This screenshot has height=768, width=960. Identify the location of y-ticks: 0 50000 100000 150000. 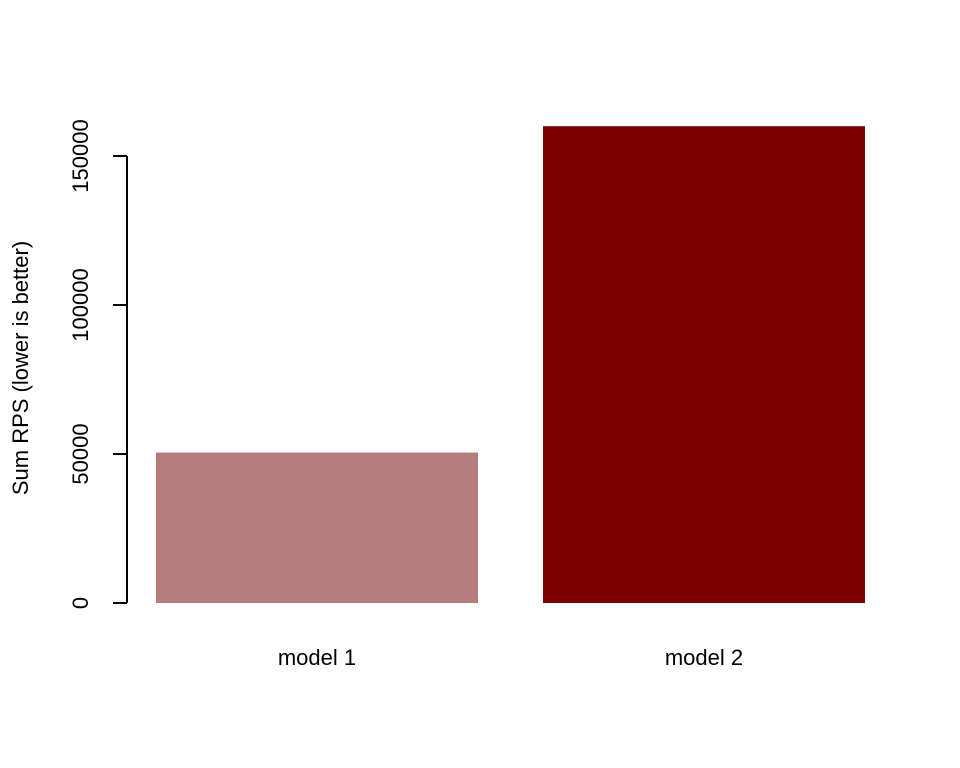
(97, 364).